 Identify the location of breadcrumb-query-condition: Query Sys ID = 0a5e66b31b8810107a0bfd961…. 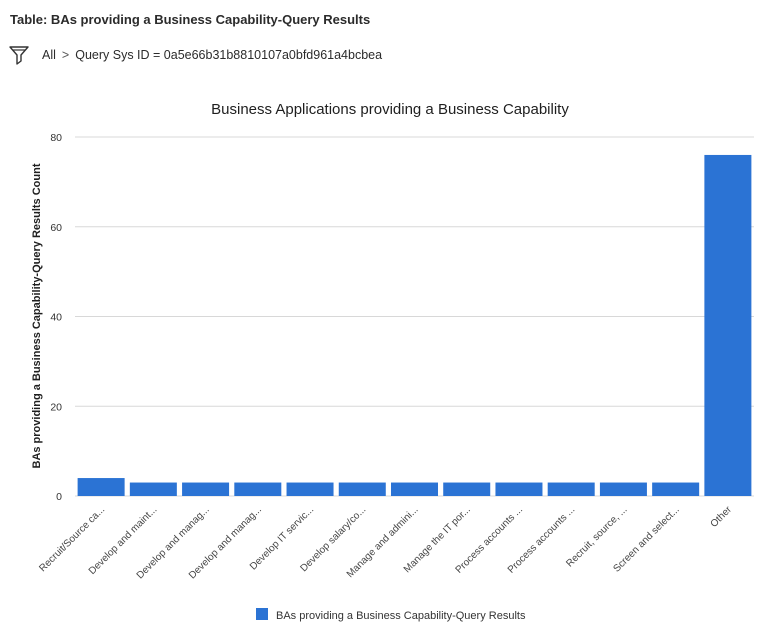
(229, 55).